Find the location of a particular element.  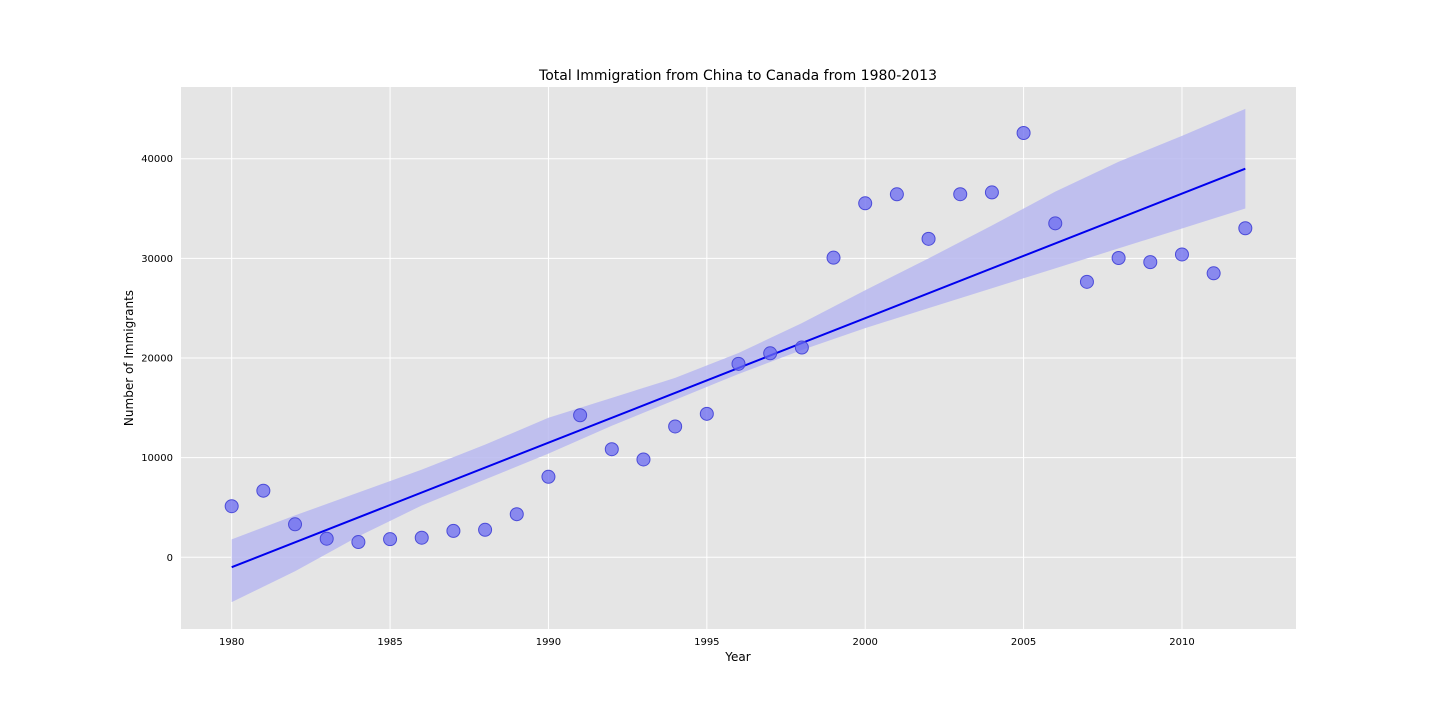

y-axis: 0 10000 20000 30000 40000 is located at coordinates (157, 359).